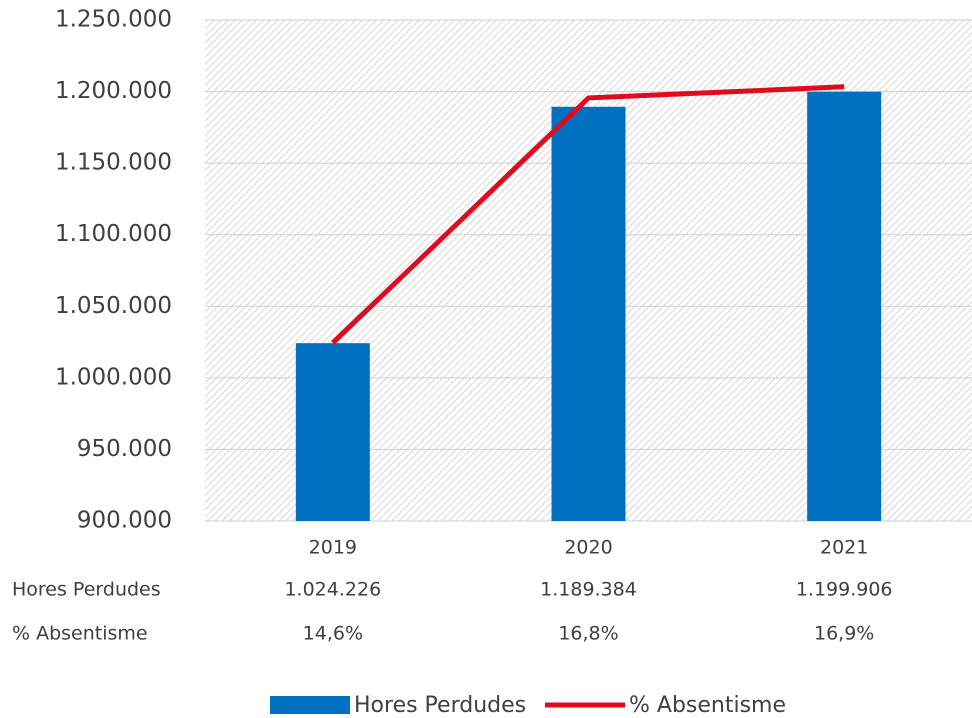  Describe the element at coordinates (124, 521) in the screenshot. I see `y-tick-label: 900.000` at that location.